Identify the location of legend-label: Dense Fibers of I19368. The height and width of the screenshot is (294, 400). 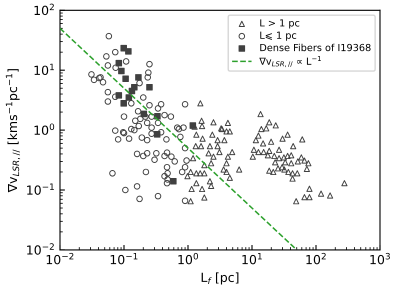
(315, 48).